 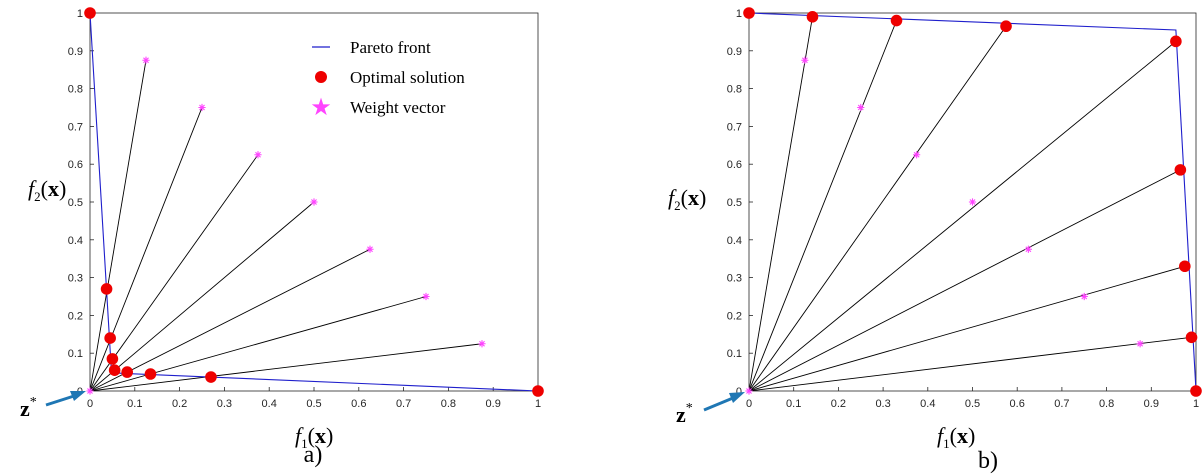 What do you see at coordinates (988, 461) in the screenshot?
I see `panel-b-label: b)` at bounding box center [988, 461].